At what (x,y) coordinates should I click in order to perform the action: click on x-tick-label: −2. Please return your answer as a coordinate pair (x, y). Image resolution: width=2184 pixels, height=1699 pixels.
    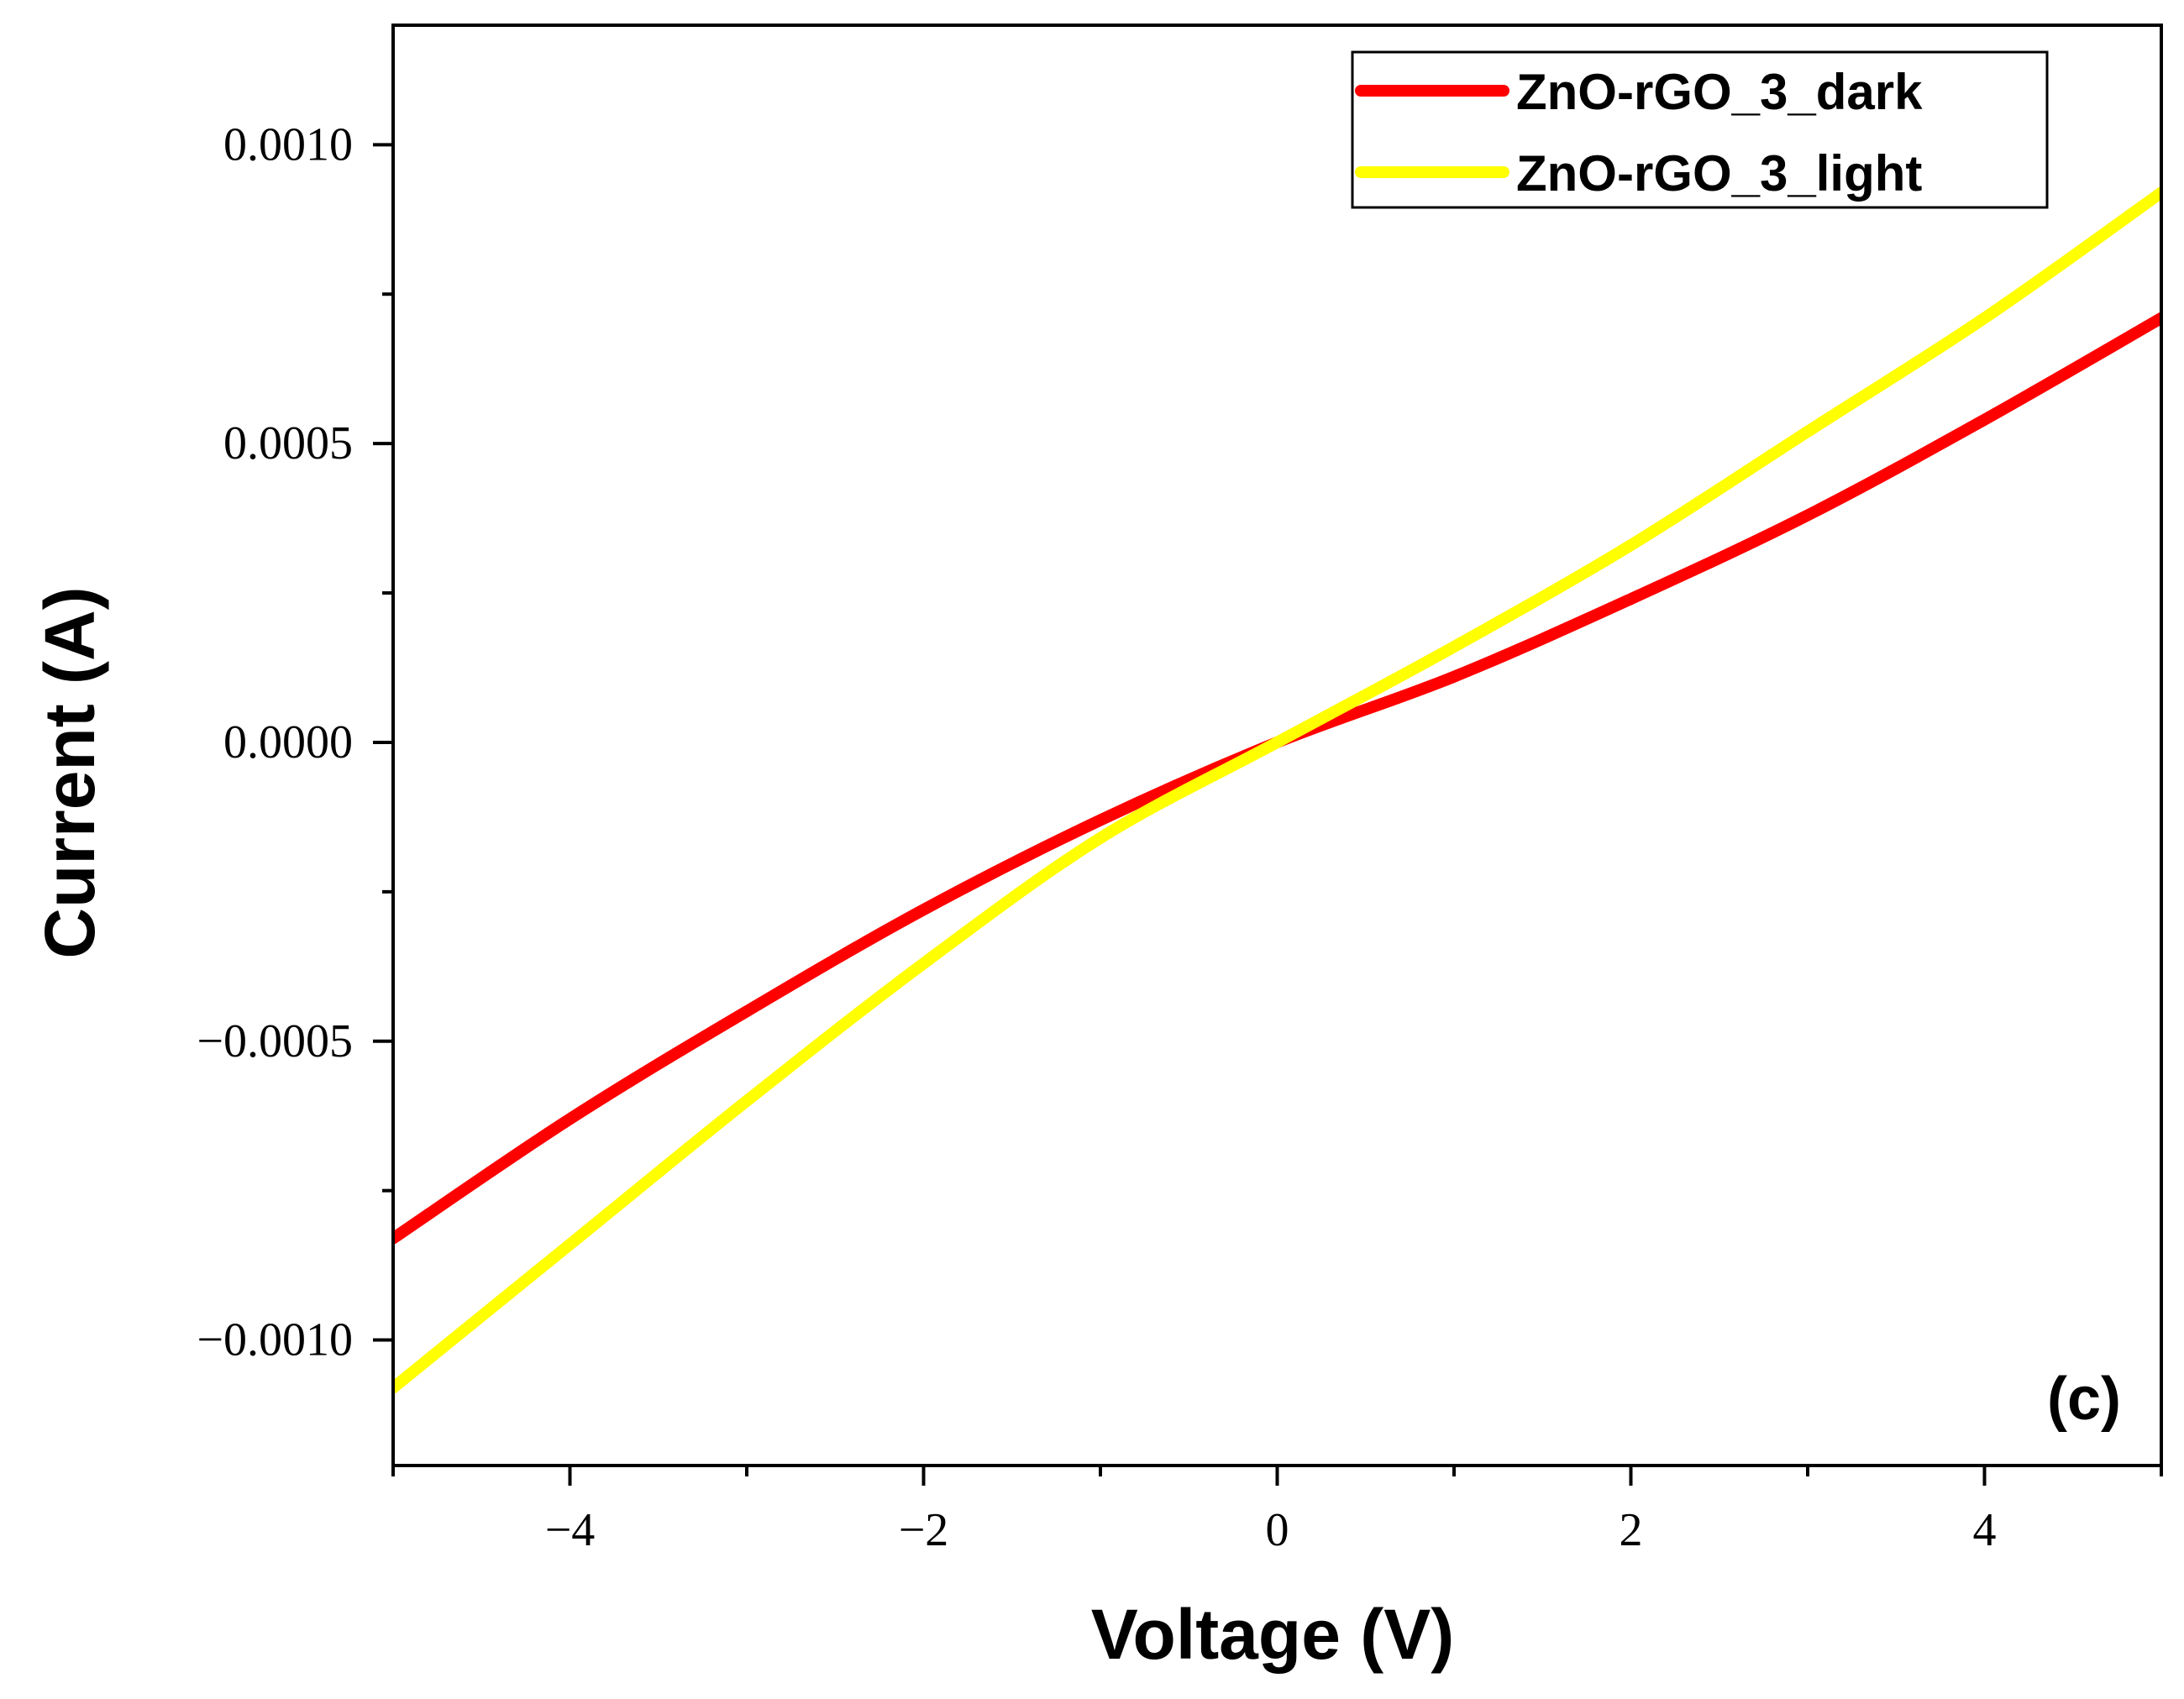
    Looking at the image, I should click on (924, 1530).